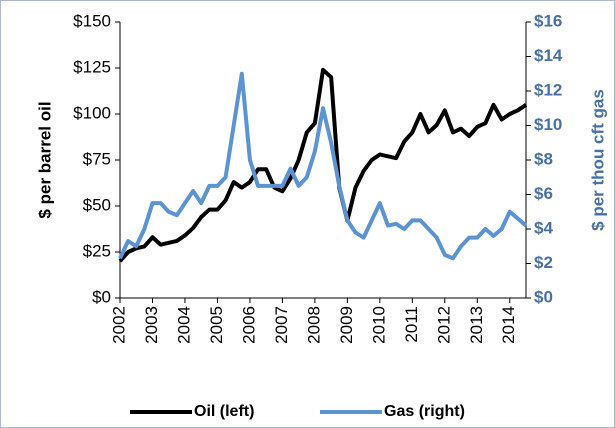 This screenshot has height=428, width=615. I want to click on y-tick-label: $75, so click(97, 158).